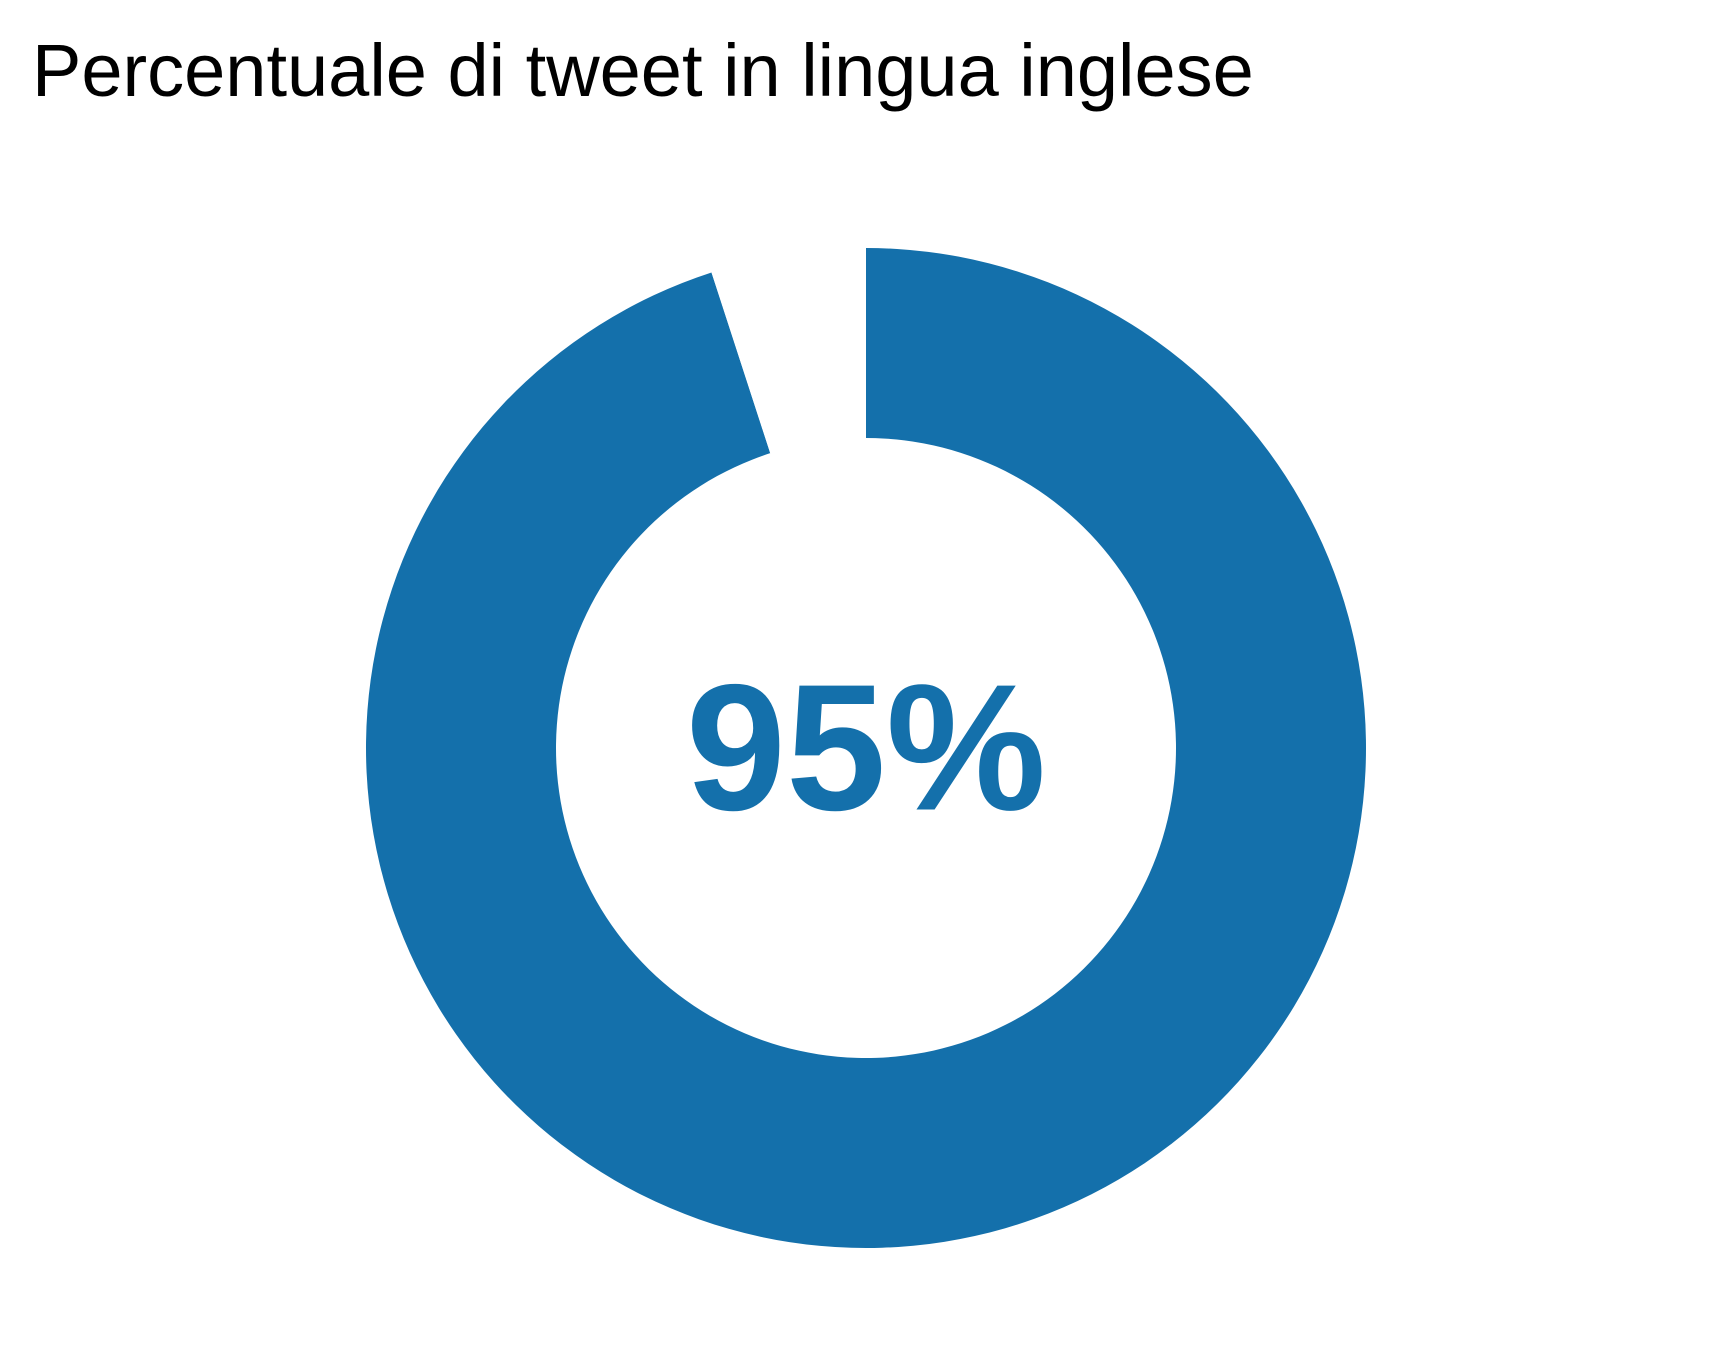 This screenshot has width=1732, height=1357. Describe the element at coordinates (643, 70) in the screenshot. I see `chart-title: Percentuale di tweet in lingua inglese` at that location.